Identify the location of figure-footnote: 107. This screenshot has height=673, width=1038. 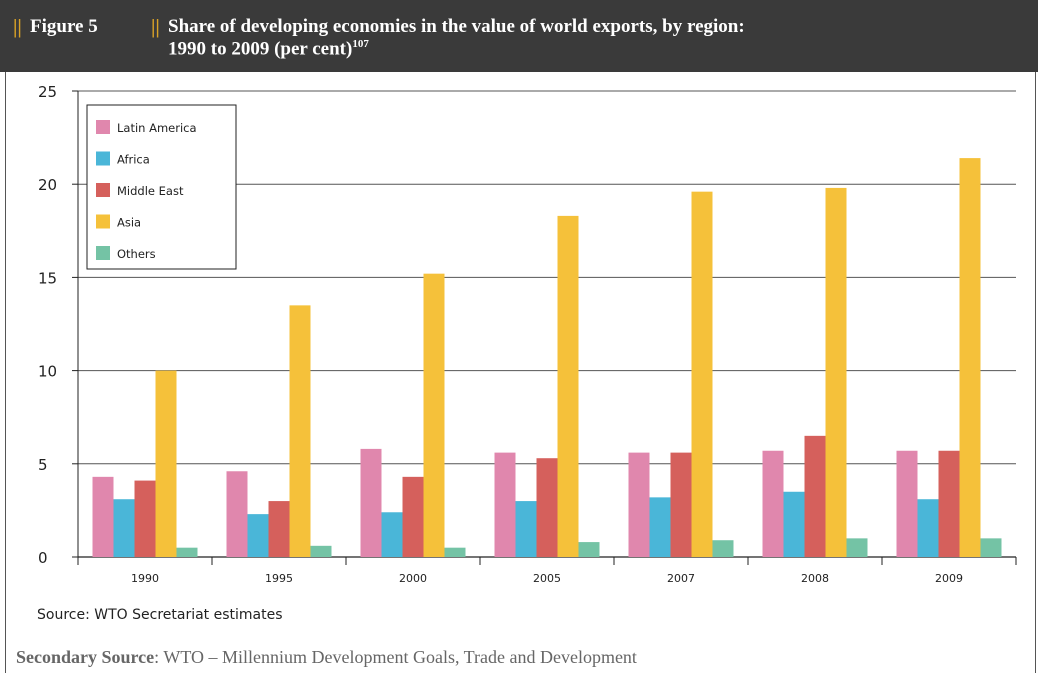
(360, 44).